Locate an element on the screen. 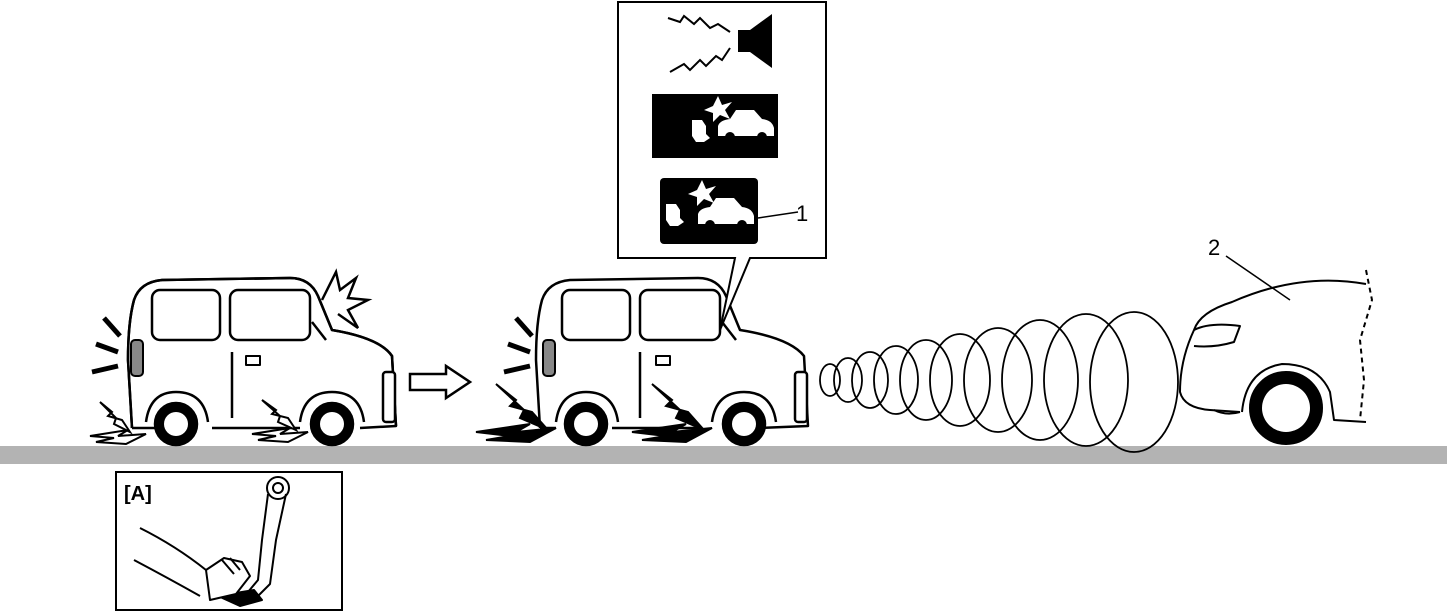 Image resolution: width=1447 pixels, height=616 pixels. tire-skid-marks-middle is located at coordinates (594, 413).